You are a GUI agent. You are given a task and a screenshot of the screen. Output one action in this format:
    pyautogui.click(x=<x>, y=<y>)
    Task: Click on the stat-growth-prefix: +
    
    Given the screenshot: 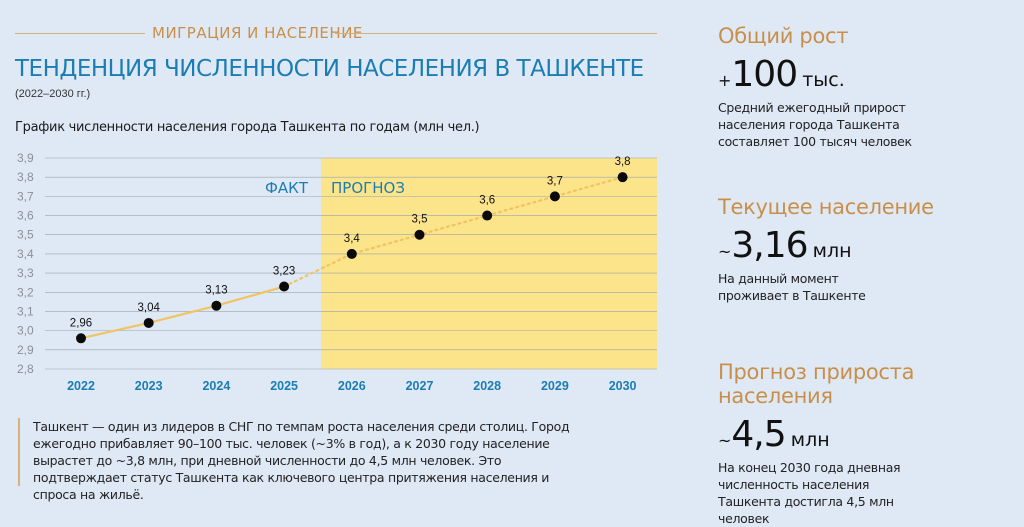 What is the action you would take?
    pyautogui.click(x=725, y=80)
    